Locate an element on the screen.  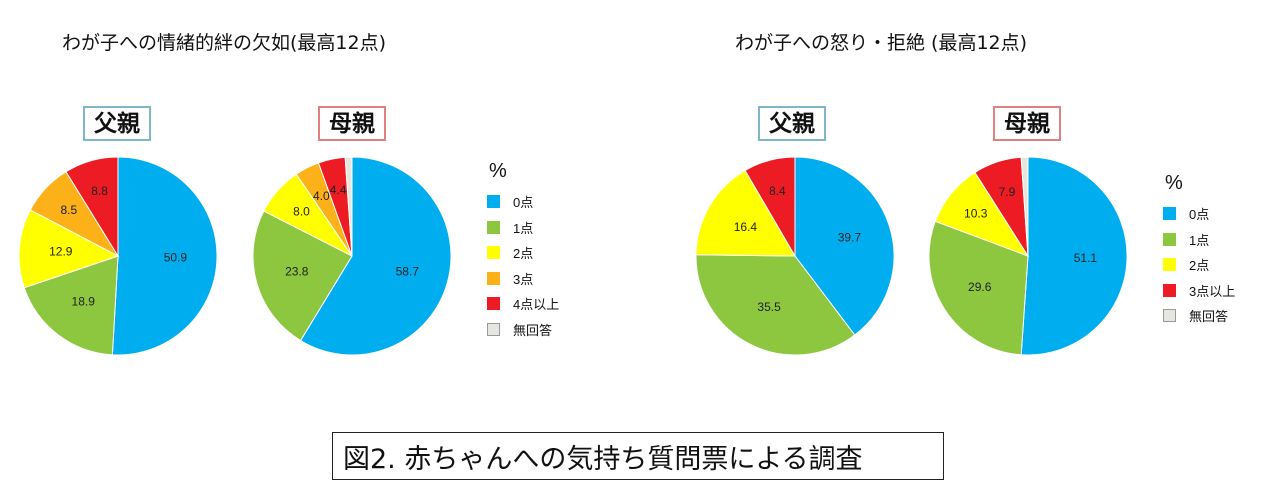
legend-label: 3点 is located at coordinates (523, 279).